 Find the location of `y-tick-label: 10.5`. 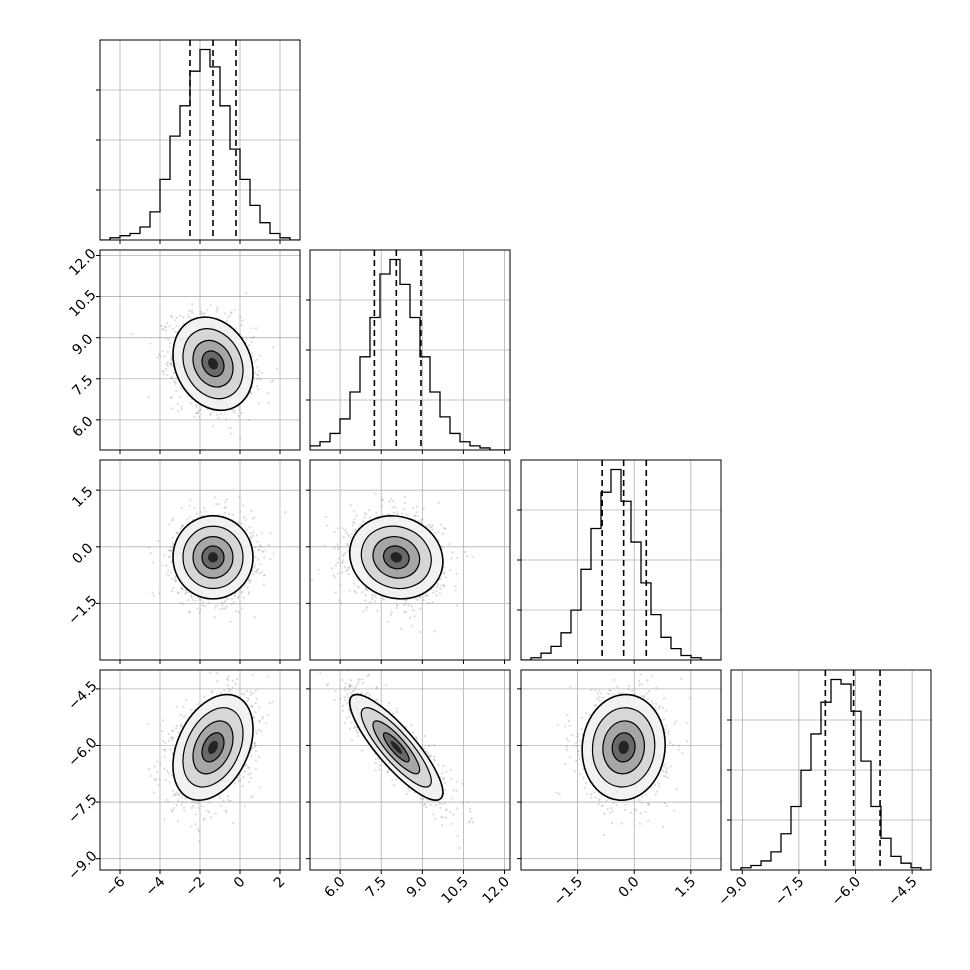

y-tick-label: 10.5 is located at coordinates (82, 303).